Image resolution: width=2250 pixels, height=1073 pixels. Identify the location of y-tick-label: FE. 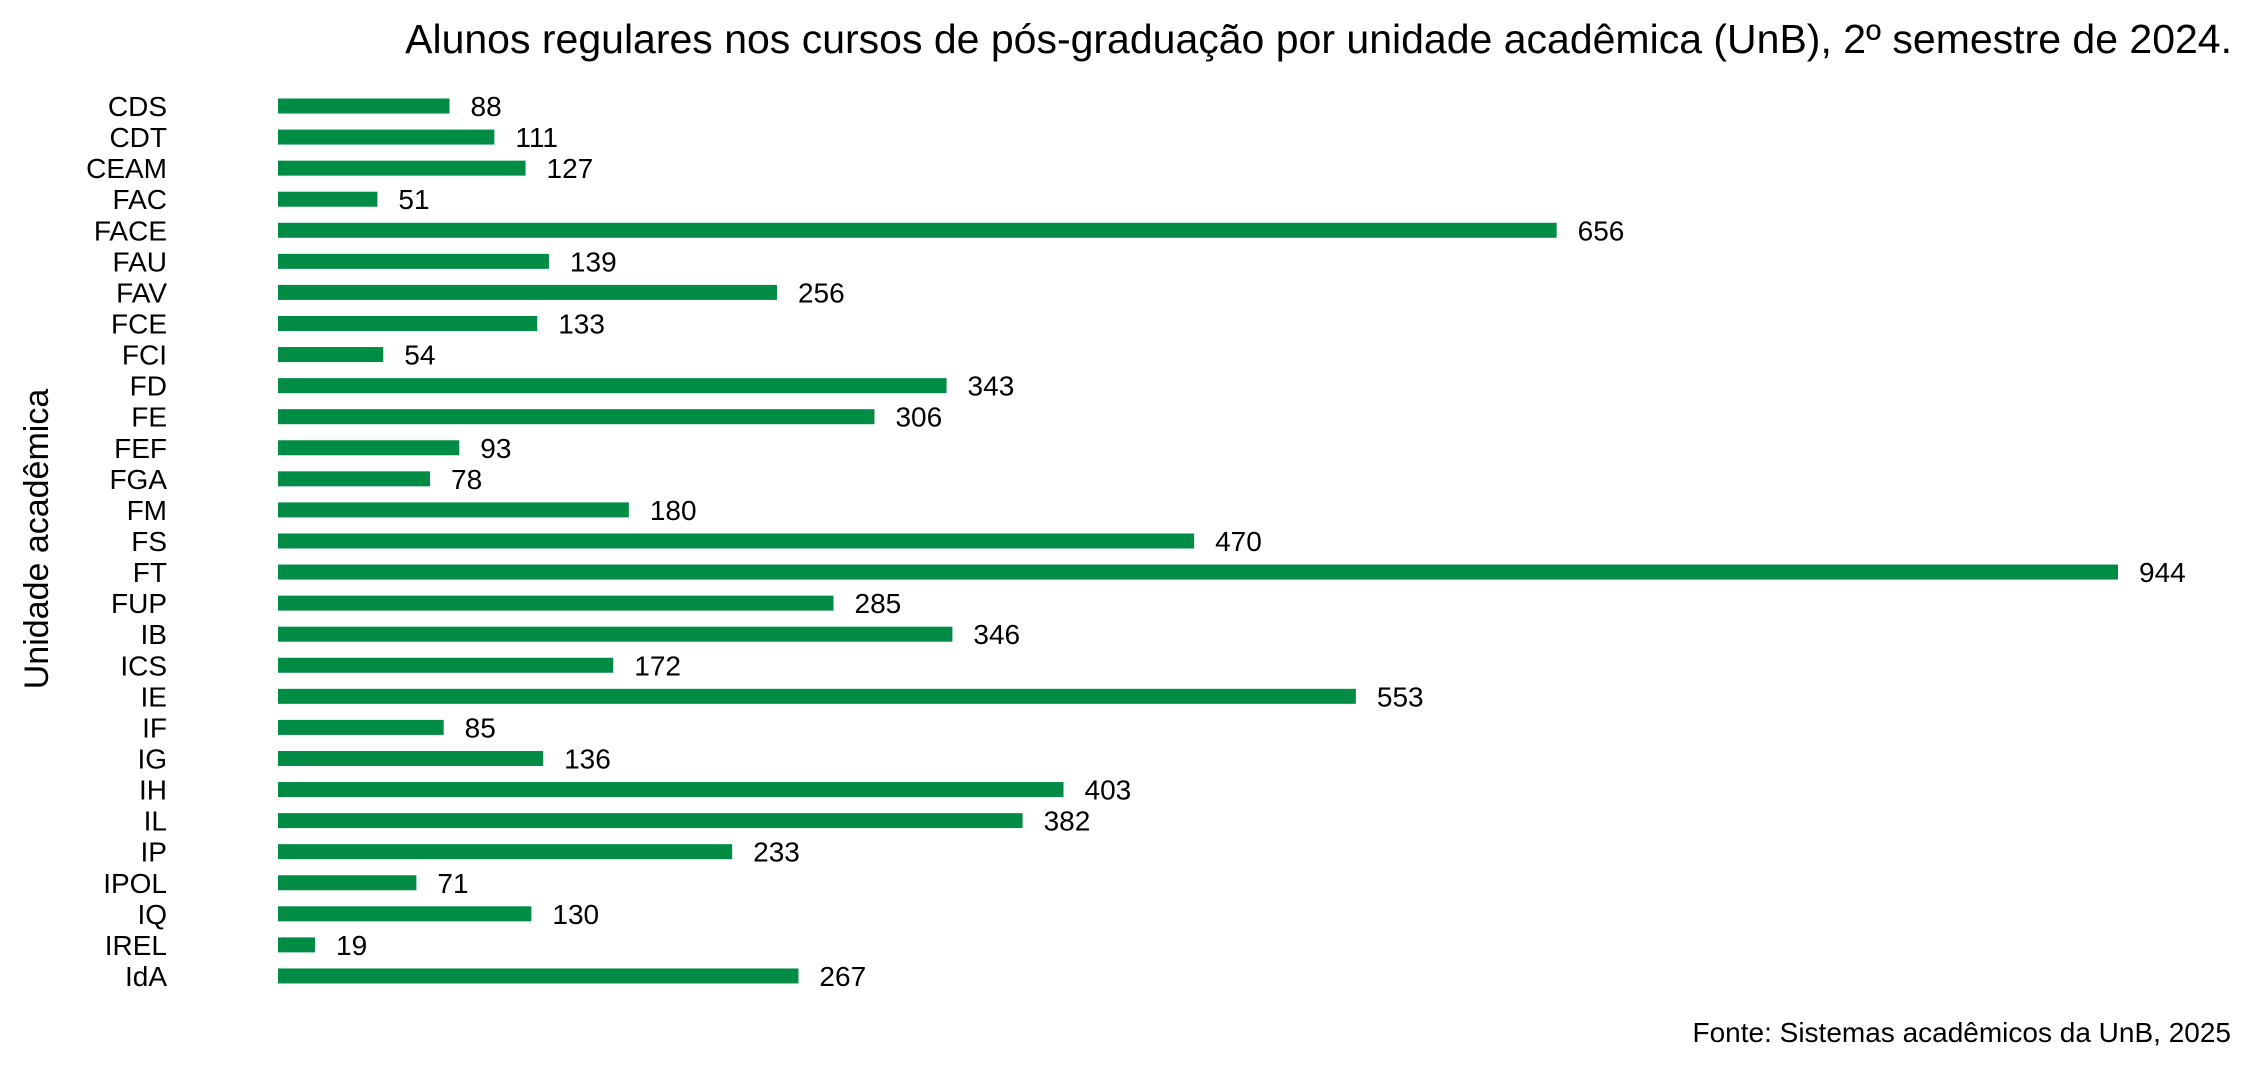
(149, 417).